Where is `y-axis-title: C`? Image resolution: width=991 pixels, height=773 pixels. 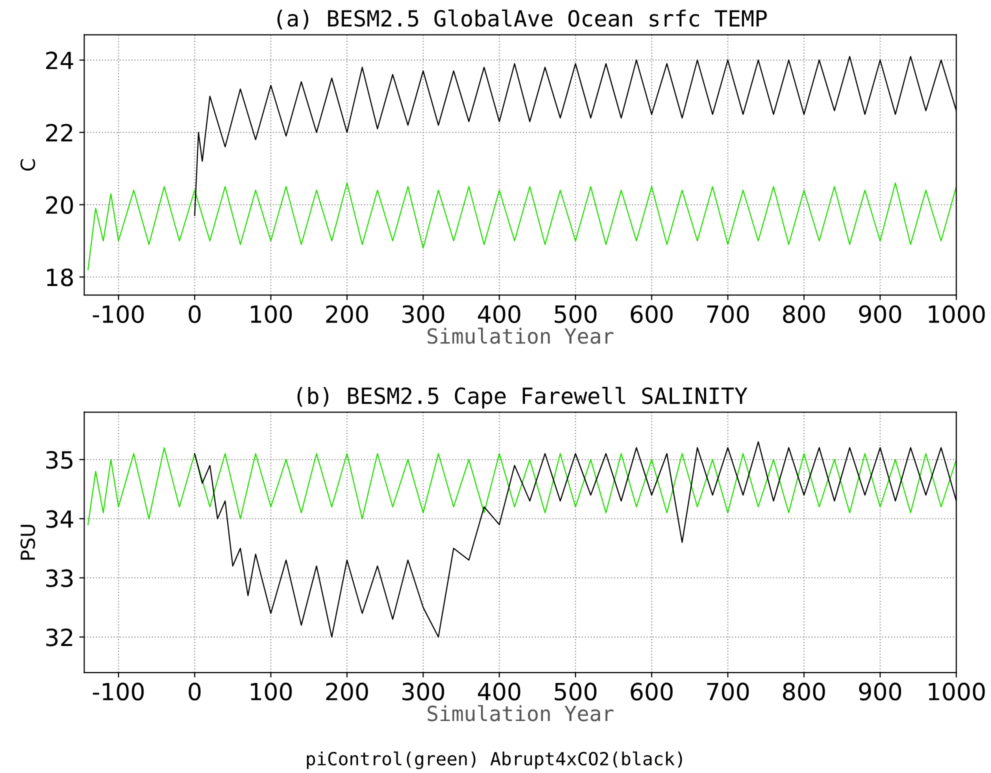 y-axis-title: C is located at coordinates (28, 165).